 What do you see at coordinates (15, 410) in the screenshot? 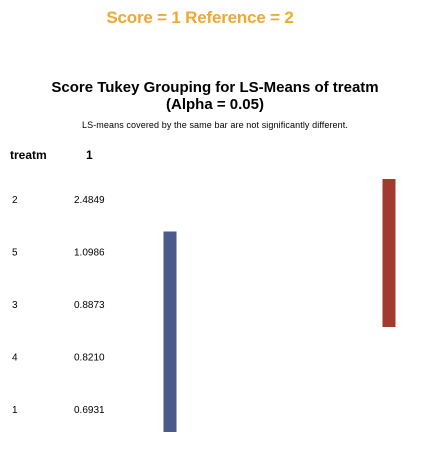
I see `treatm-label: 1` at bounding box center [15, 410].